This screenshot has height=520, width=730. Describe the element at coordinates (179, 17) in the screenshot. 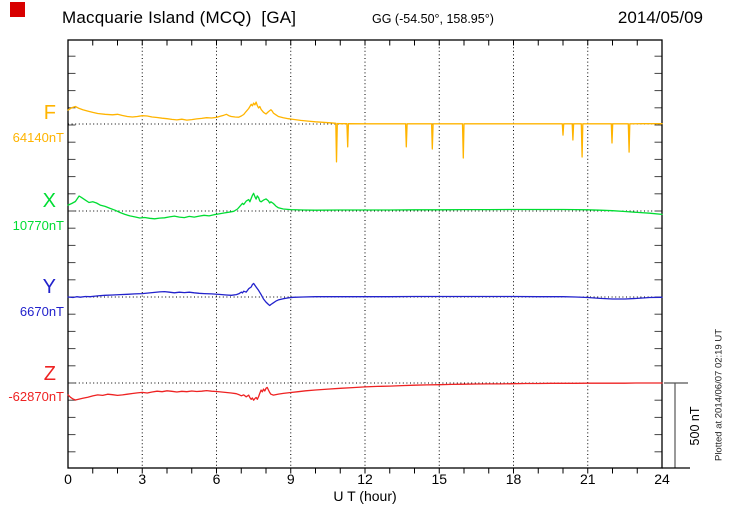

I see `page-title: Macquarie Island (MCQ) [GA]` at that location.